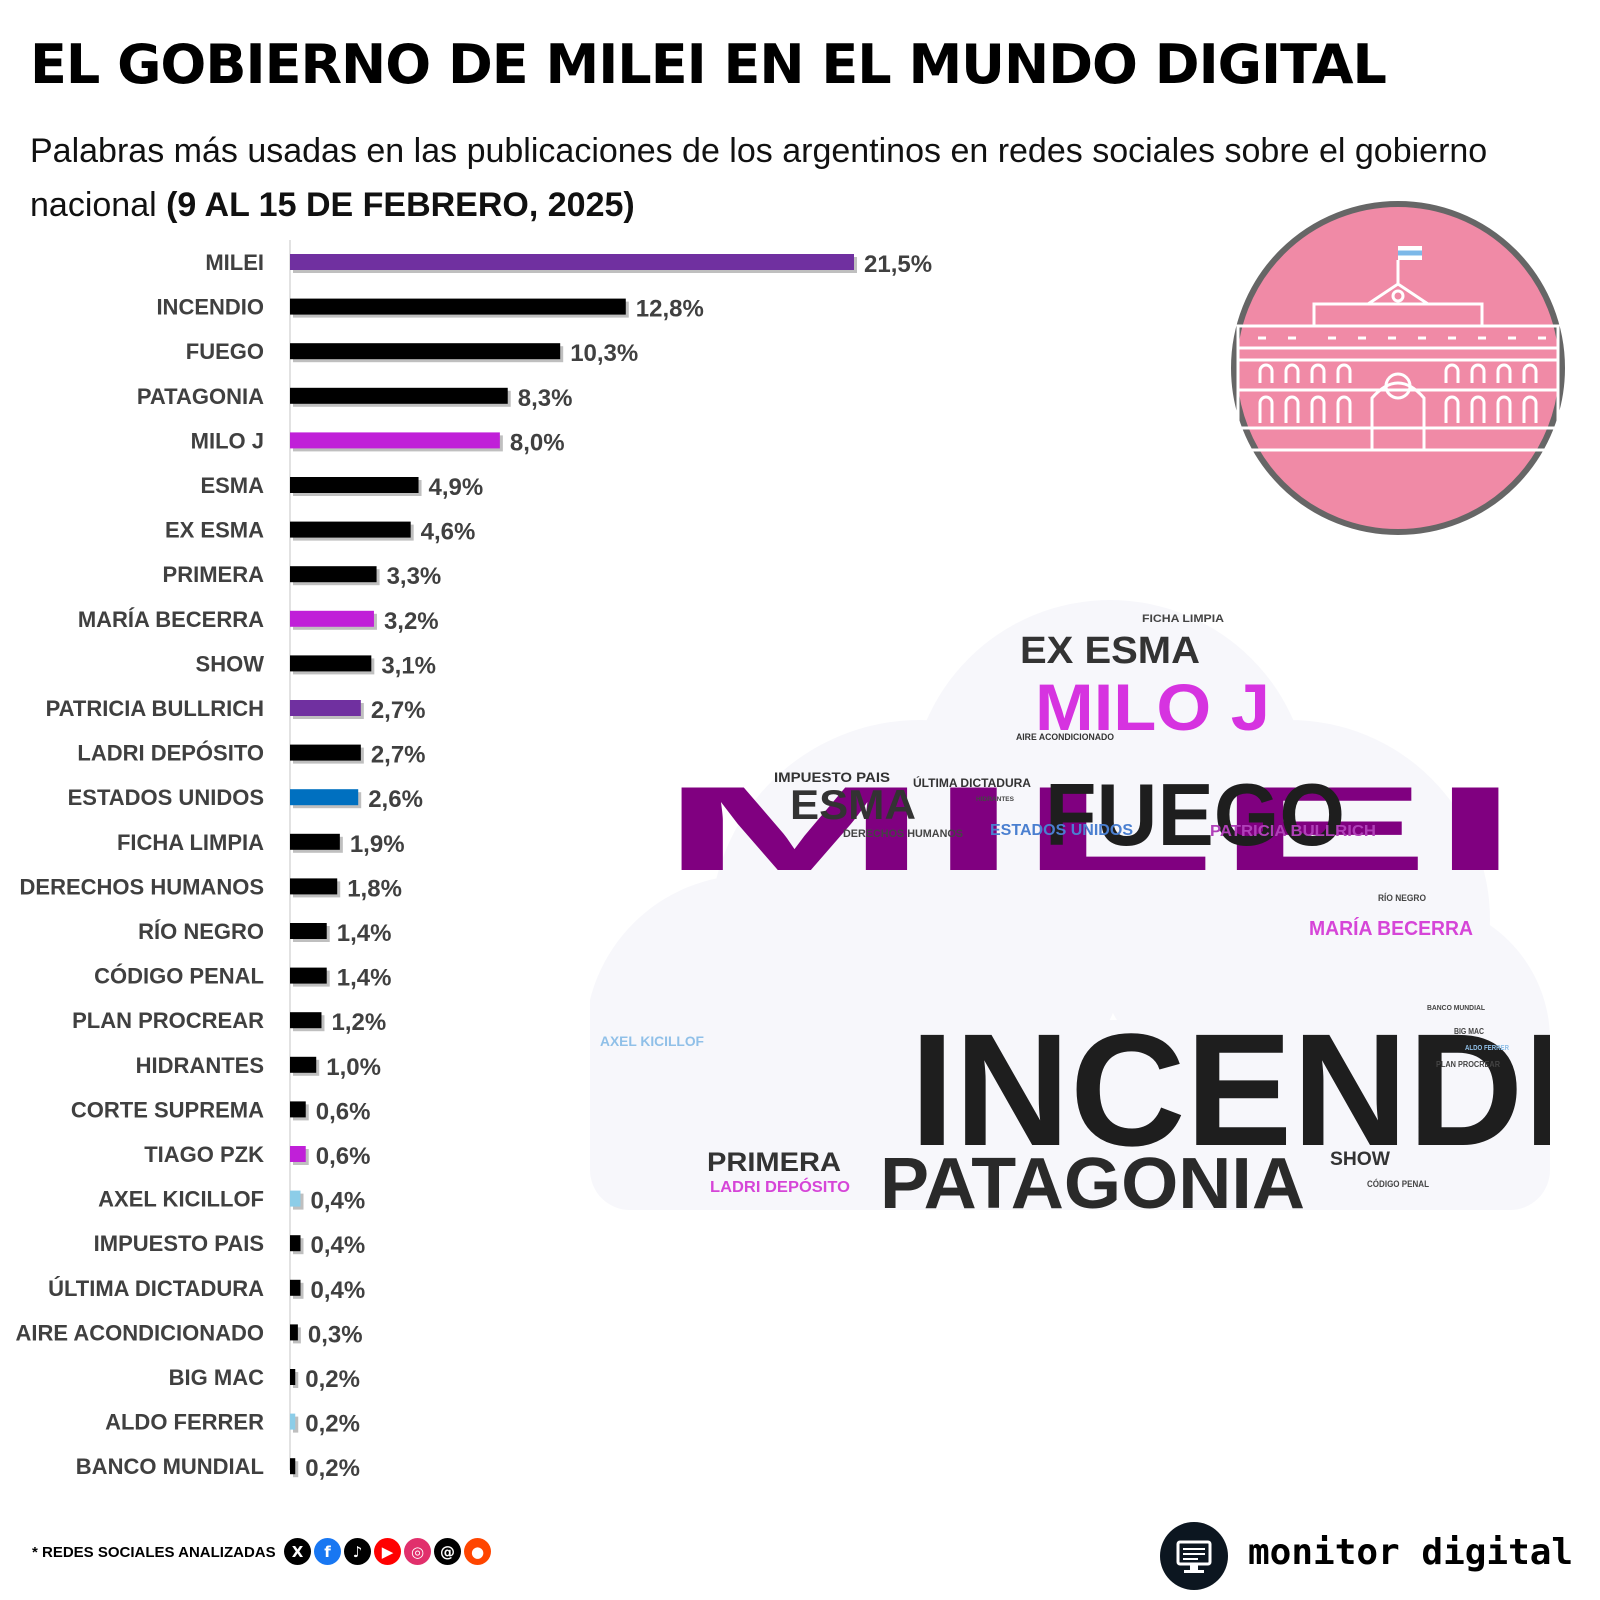 This screenshot has height=1600, width=1600. Describe the element at coordinates (184, 1422) in the screenshot. I see `category-label: ALDO FERRER` at that location.